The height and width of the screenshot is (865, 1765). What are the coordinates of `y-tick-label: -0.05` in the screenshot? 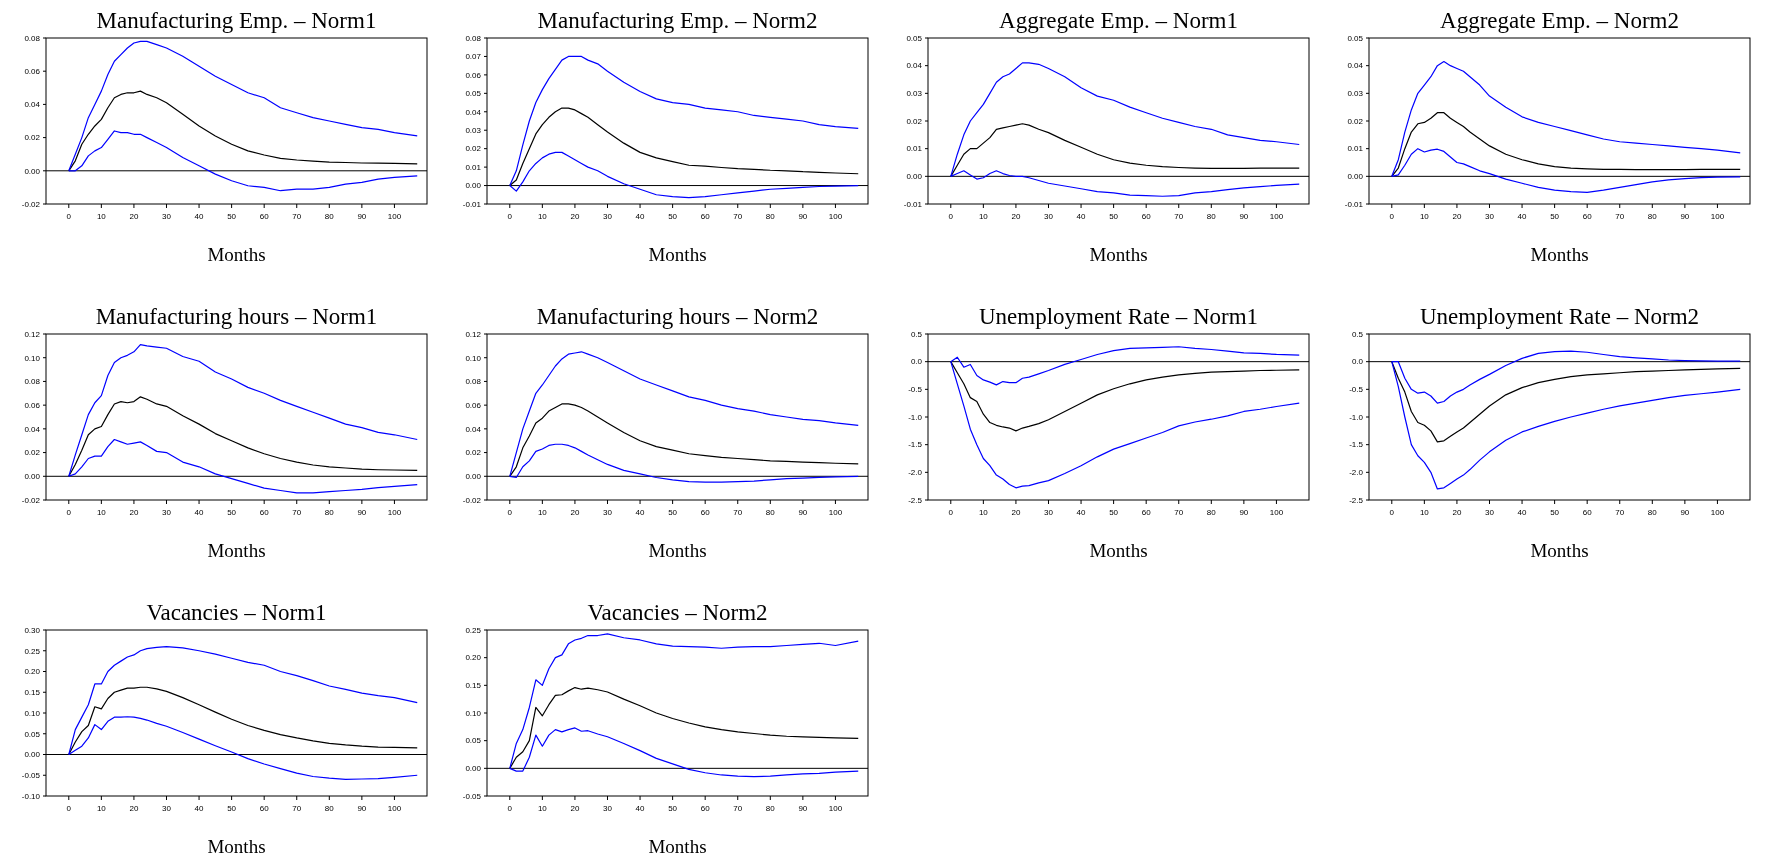 It's located at (472, 796).